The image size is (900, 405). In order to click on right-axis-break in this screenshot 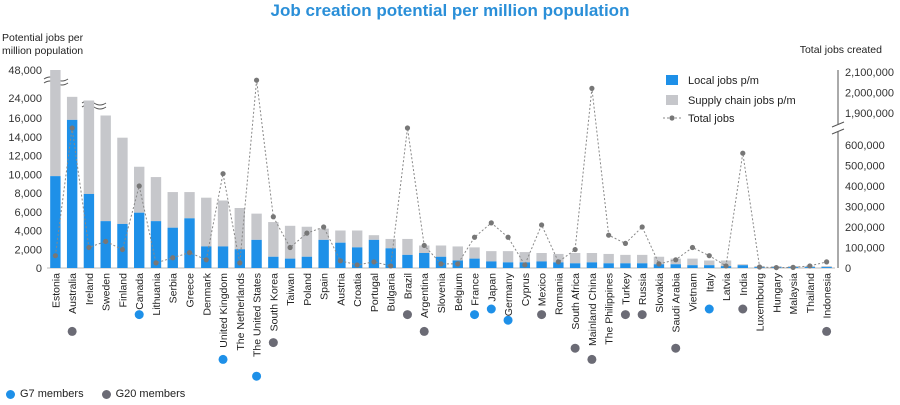, I will do `click(838, 128)`.